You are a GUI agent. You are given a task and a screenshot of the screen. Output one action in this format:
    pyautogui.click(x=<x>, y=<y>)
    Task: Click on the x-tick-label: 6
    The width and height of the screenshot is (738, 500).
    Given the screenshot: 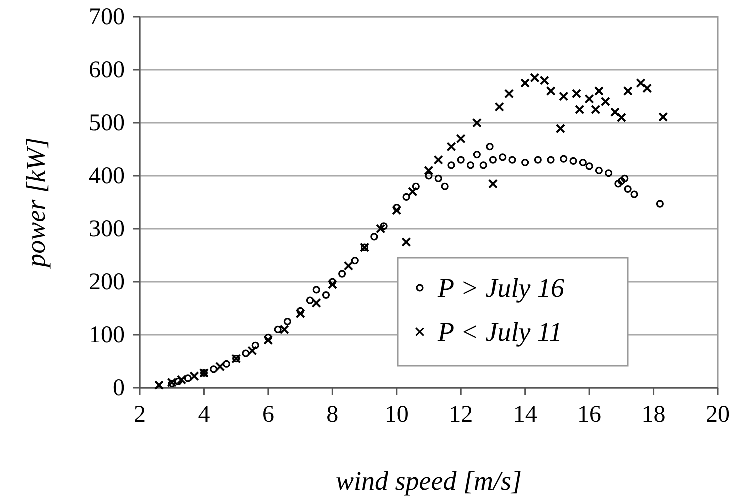 What is the action you would take?
    pyautogui.click(x=268, y=415)
    